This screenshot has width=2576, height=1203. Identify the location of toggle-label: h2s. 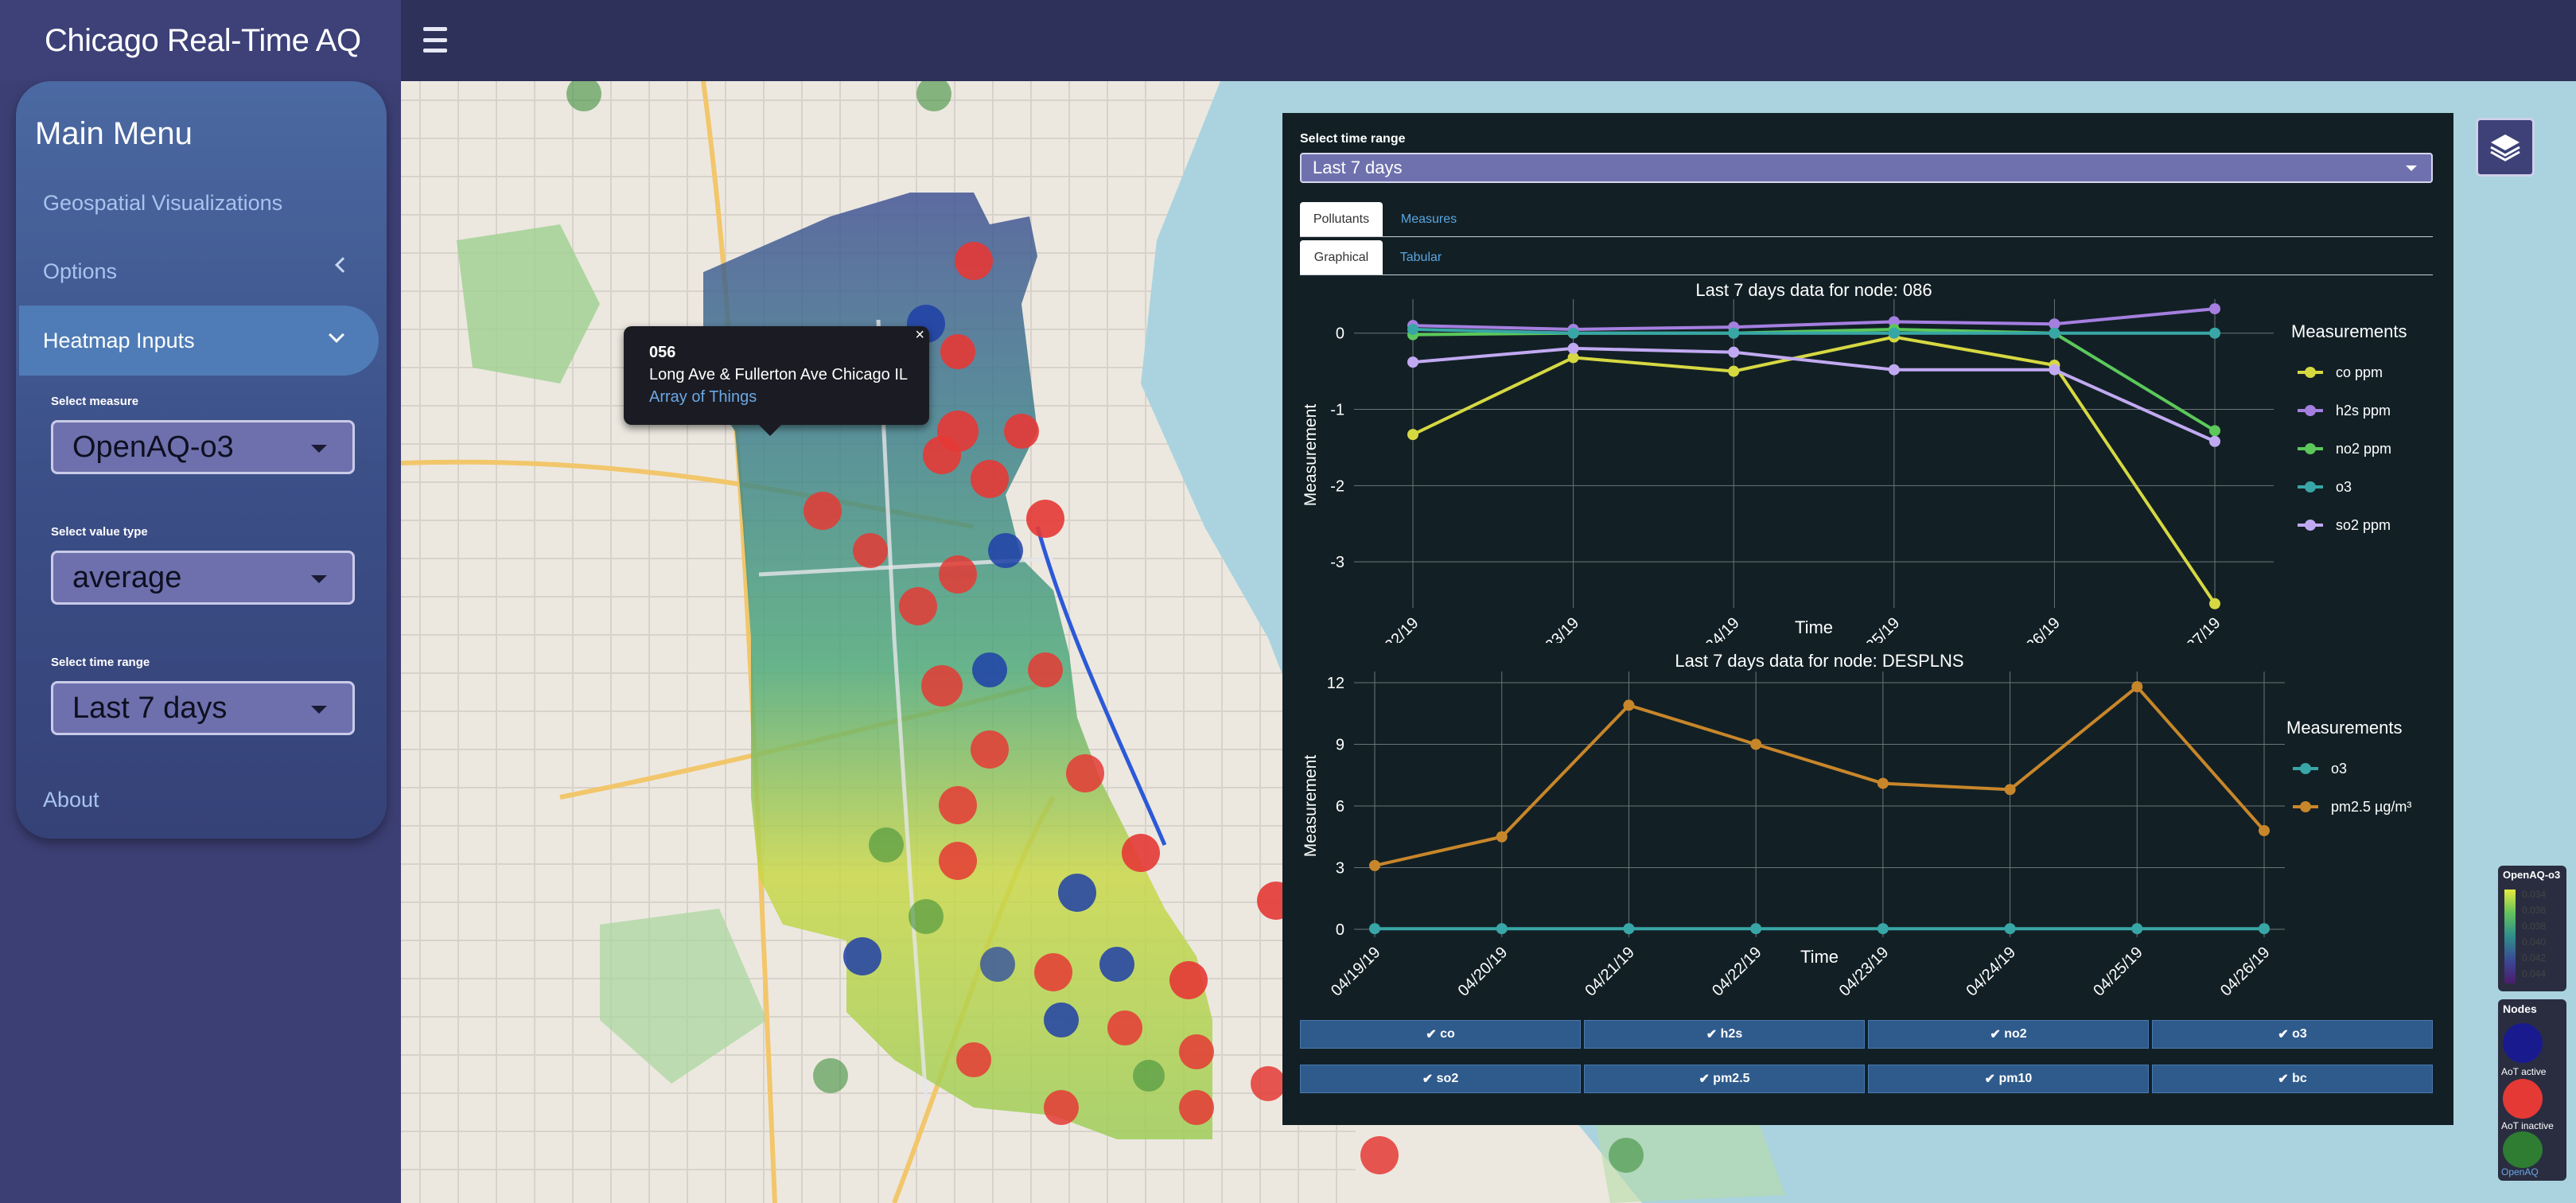
(1732, 1034).